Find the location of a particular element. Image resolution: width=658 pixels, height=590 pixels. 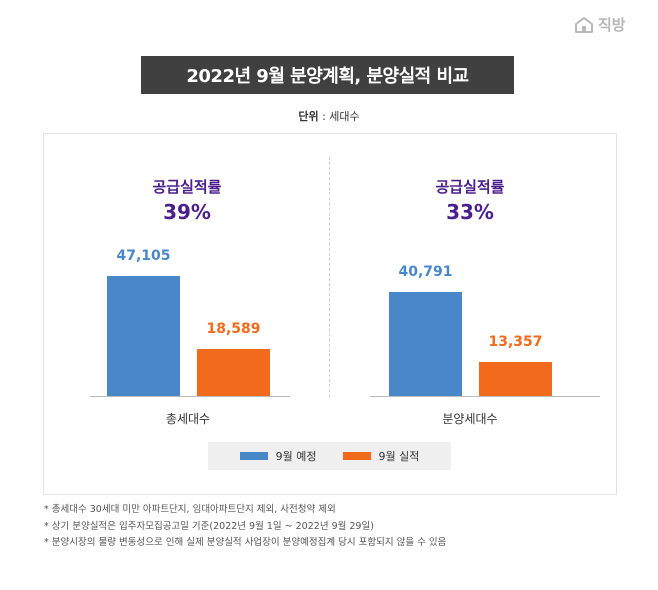

unit-value: : 세대수 is located at coordinates (339, 116).